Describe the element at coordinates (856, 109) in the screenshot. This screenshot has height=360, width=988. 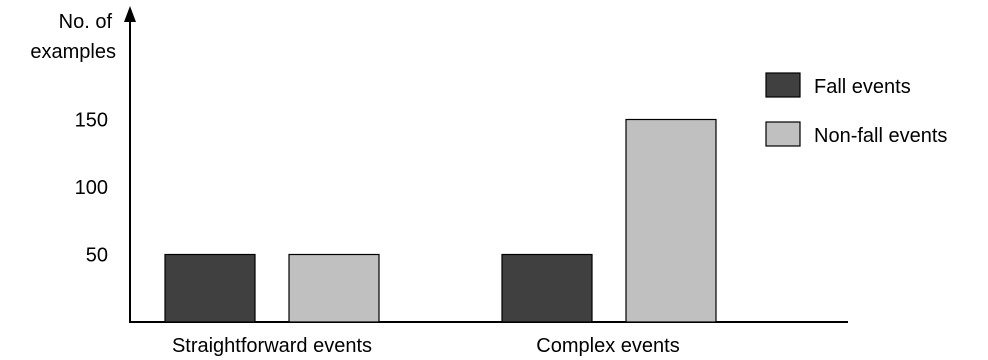
I see `legend: Fall events Non-fall events` at that location.